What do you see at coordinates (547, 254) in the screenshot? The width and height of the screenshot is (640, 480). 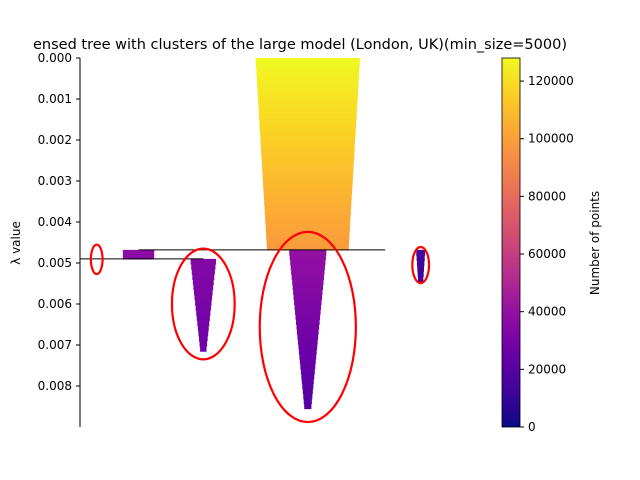 I see `colorbar-tick-label: 60000` at bounding box center [547, 254].